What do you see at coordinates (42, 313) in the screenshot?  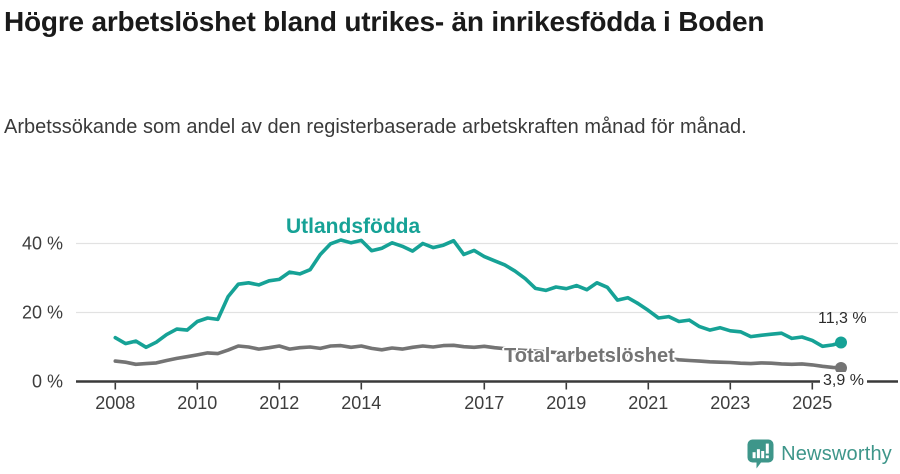 I see `y-axis-tick-label: 20 %` at bounding box center [42, 313].